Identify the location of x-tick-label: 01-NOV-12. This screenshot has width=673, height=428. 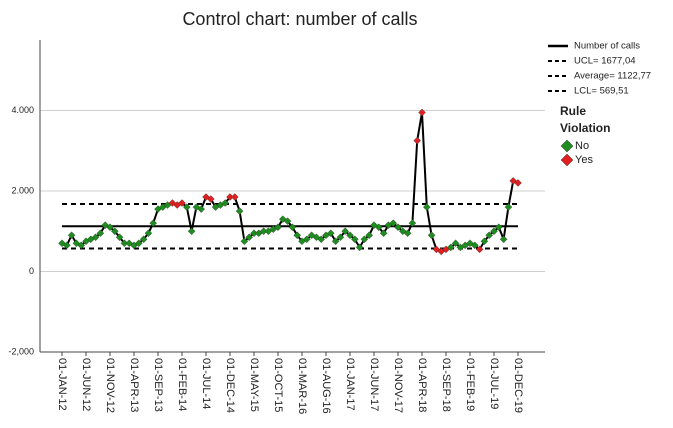
(110, 385).